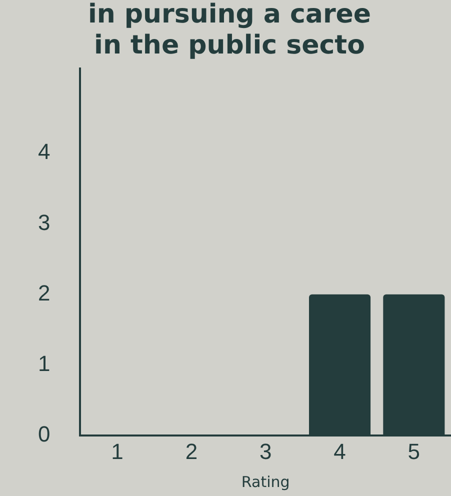 The width and height of the screenshot is (451, 496). I want to click on x-axis-title: Rating, so click(265, 481).